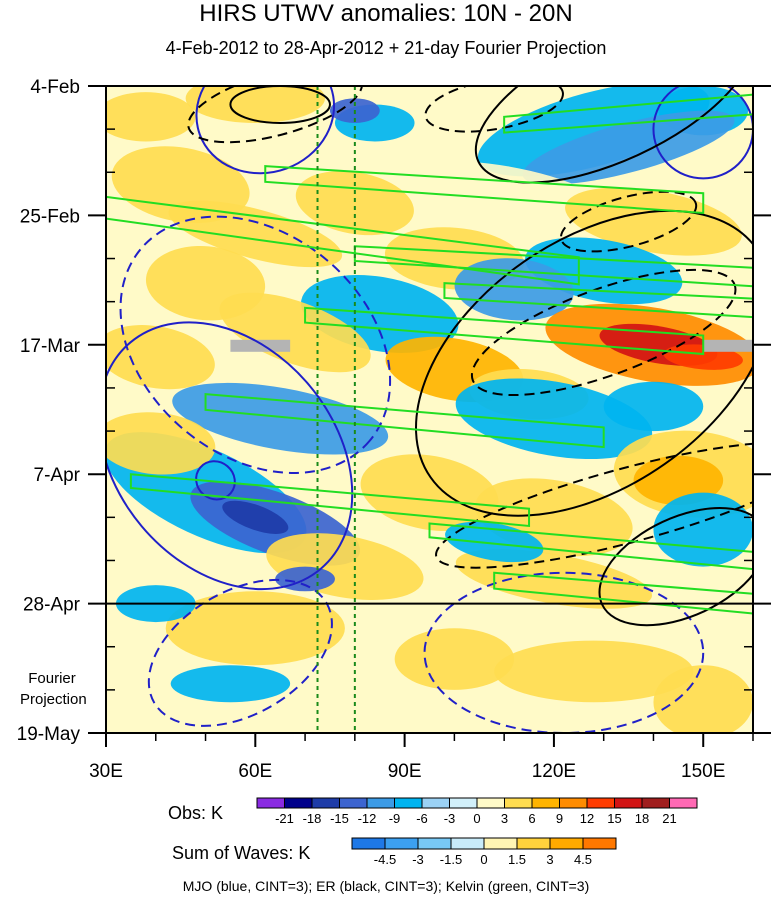  What do you see at coordinates (196, 813) in the screenshot?
I see `obs-colorbar-label: Obs: K` at bounding box center [196, 813].